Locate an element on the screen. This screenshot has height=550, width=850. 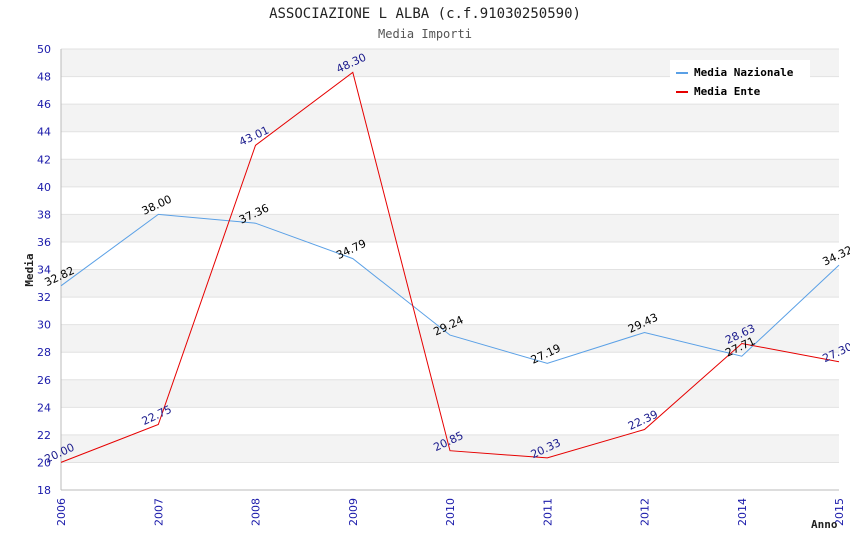
x-tick-label: 2007 is located at coordinates (158, 512).